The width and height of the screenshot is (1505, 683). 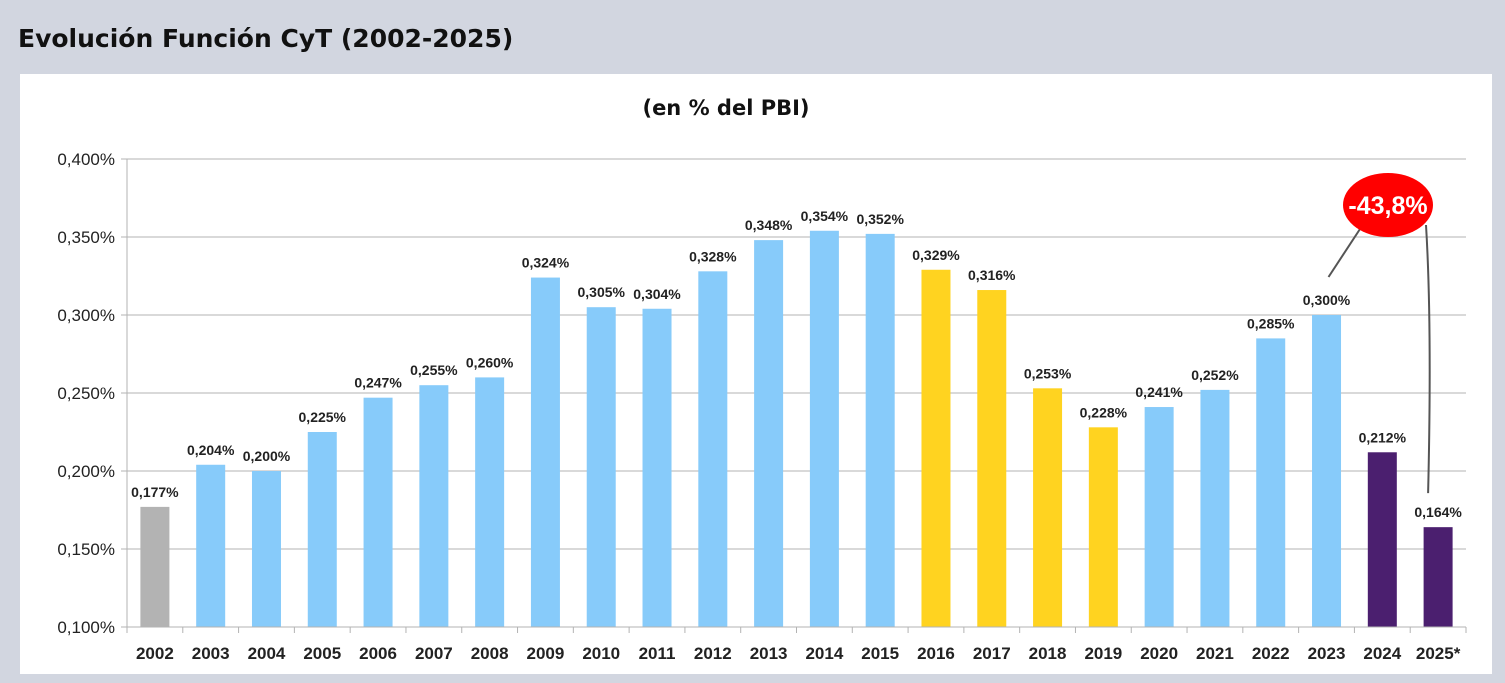 I want to click on chart-subtitle: (en % del PBI), so click(x=725, y=108).